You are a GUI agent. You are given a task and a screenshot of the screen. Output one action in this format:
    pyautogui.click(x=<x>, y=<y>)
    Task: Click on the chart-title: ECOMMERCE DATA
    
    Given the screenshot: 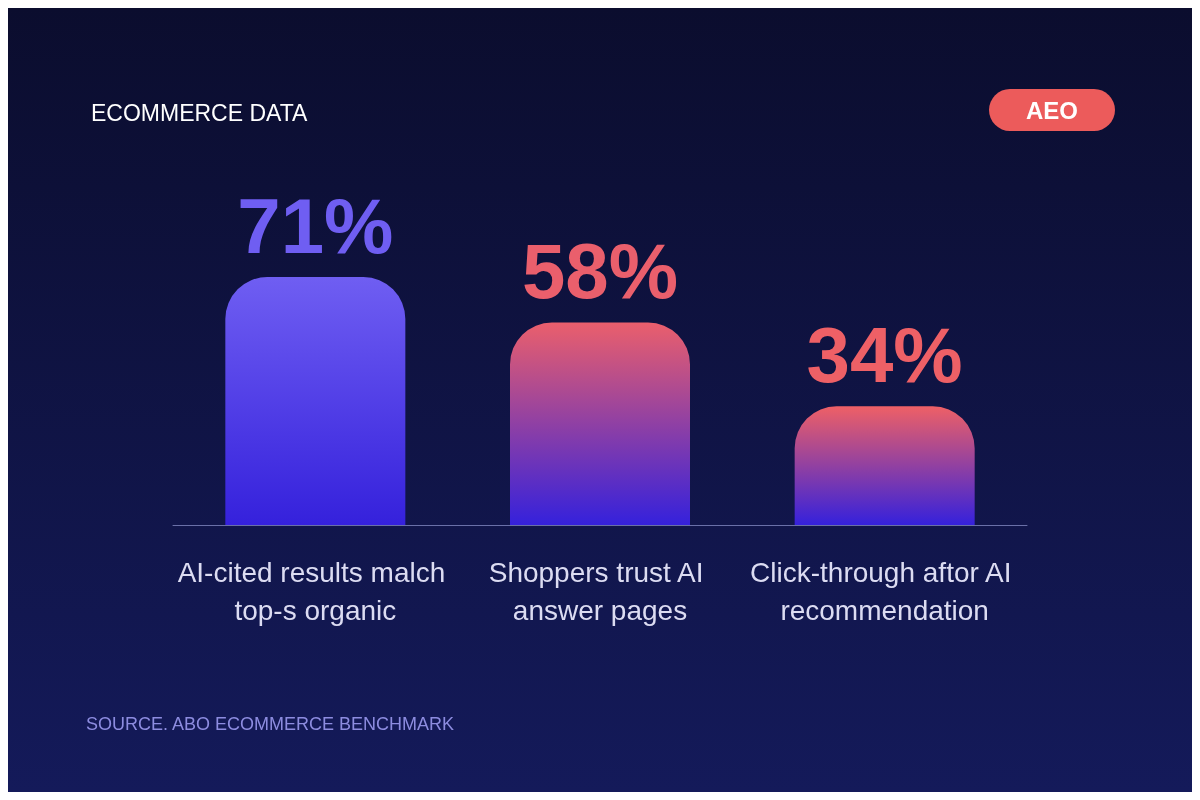 What is the action you would take?
    pyautogui.click(x=200, y=112)
    